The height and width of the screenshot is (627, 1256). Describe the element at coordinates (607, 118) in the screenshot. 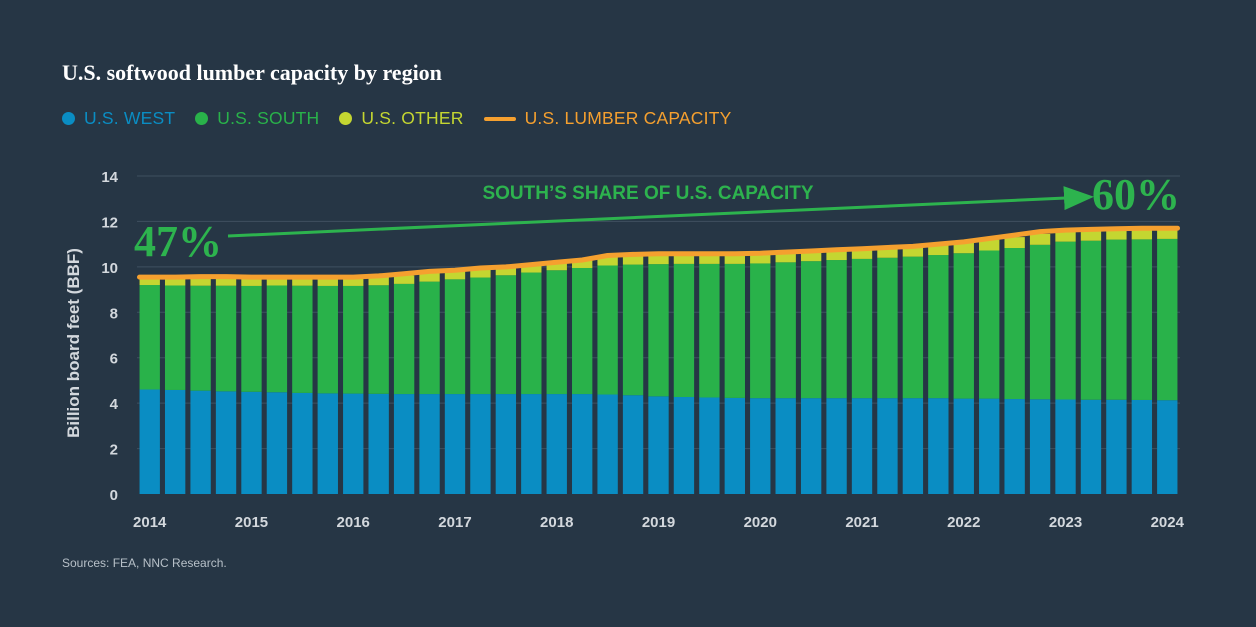

I see `legend-item: U.S. LUMBER CAPACITY` at that location.